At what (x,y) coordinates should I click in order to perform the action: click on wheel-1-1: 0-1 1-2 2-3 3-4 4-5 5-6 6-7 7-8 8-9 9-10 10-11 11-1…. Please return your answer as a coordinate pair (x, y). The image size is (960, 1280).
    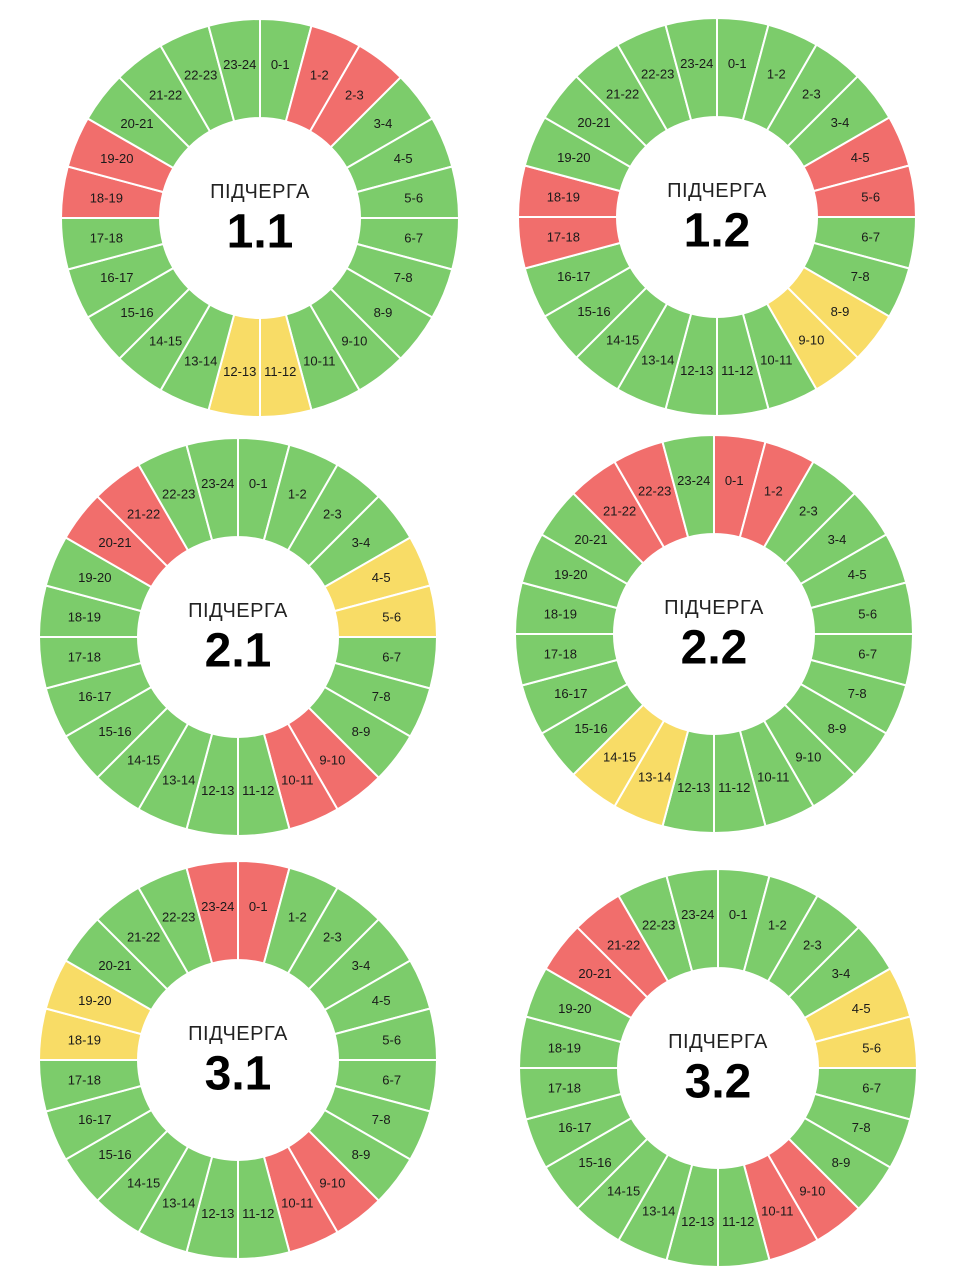
    Looking at the image, I should click on (260, 218).